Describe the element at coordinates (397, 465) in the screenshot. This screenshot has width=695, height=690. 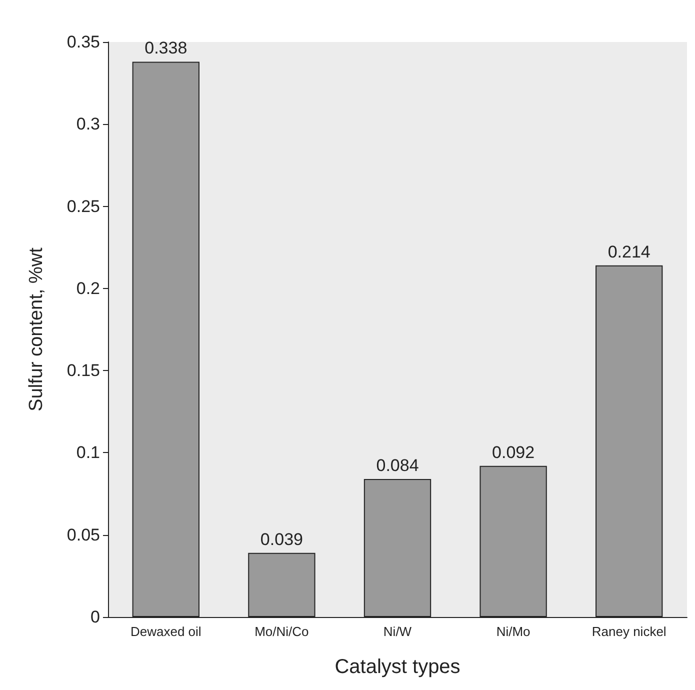
I see `data-label: 0.084` at that location.